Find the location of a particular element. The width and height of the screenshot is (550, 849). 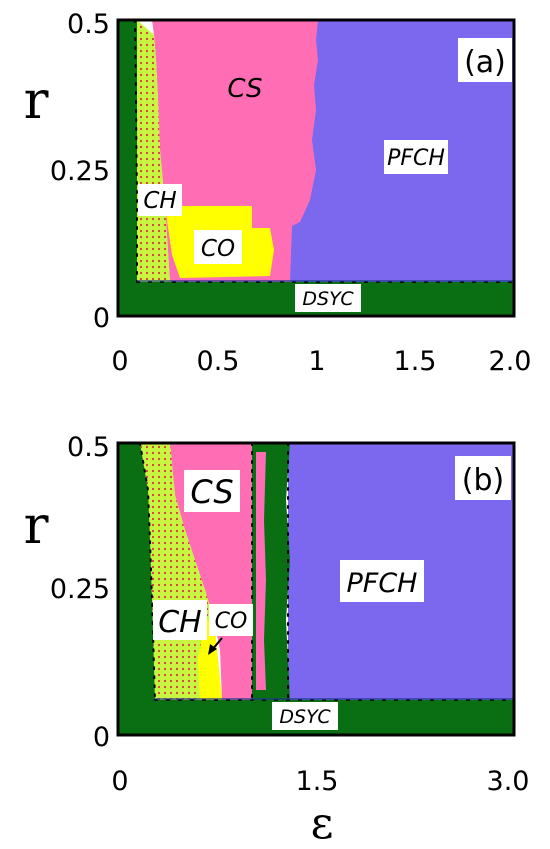

panel-b-ytick-label: 0.25 is located at coordinates (80, 589).